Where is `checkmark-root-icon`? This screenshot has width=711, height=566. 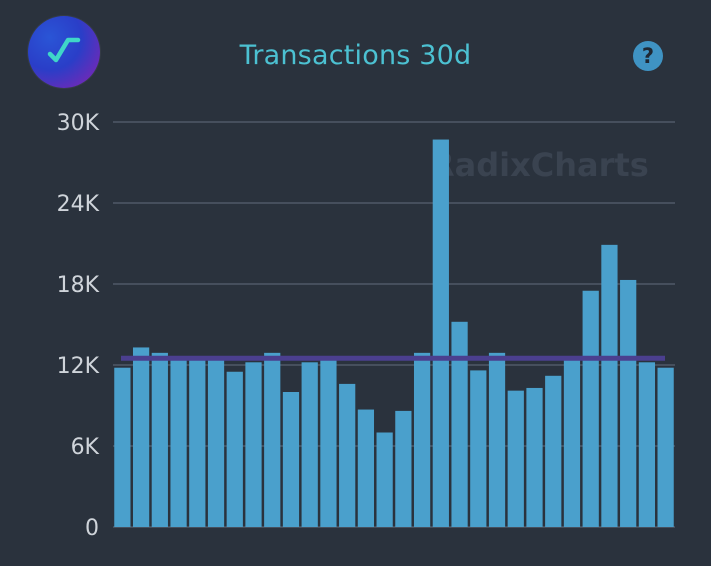
checkmark-root-icon is located at coordinates (64, 50).